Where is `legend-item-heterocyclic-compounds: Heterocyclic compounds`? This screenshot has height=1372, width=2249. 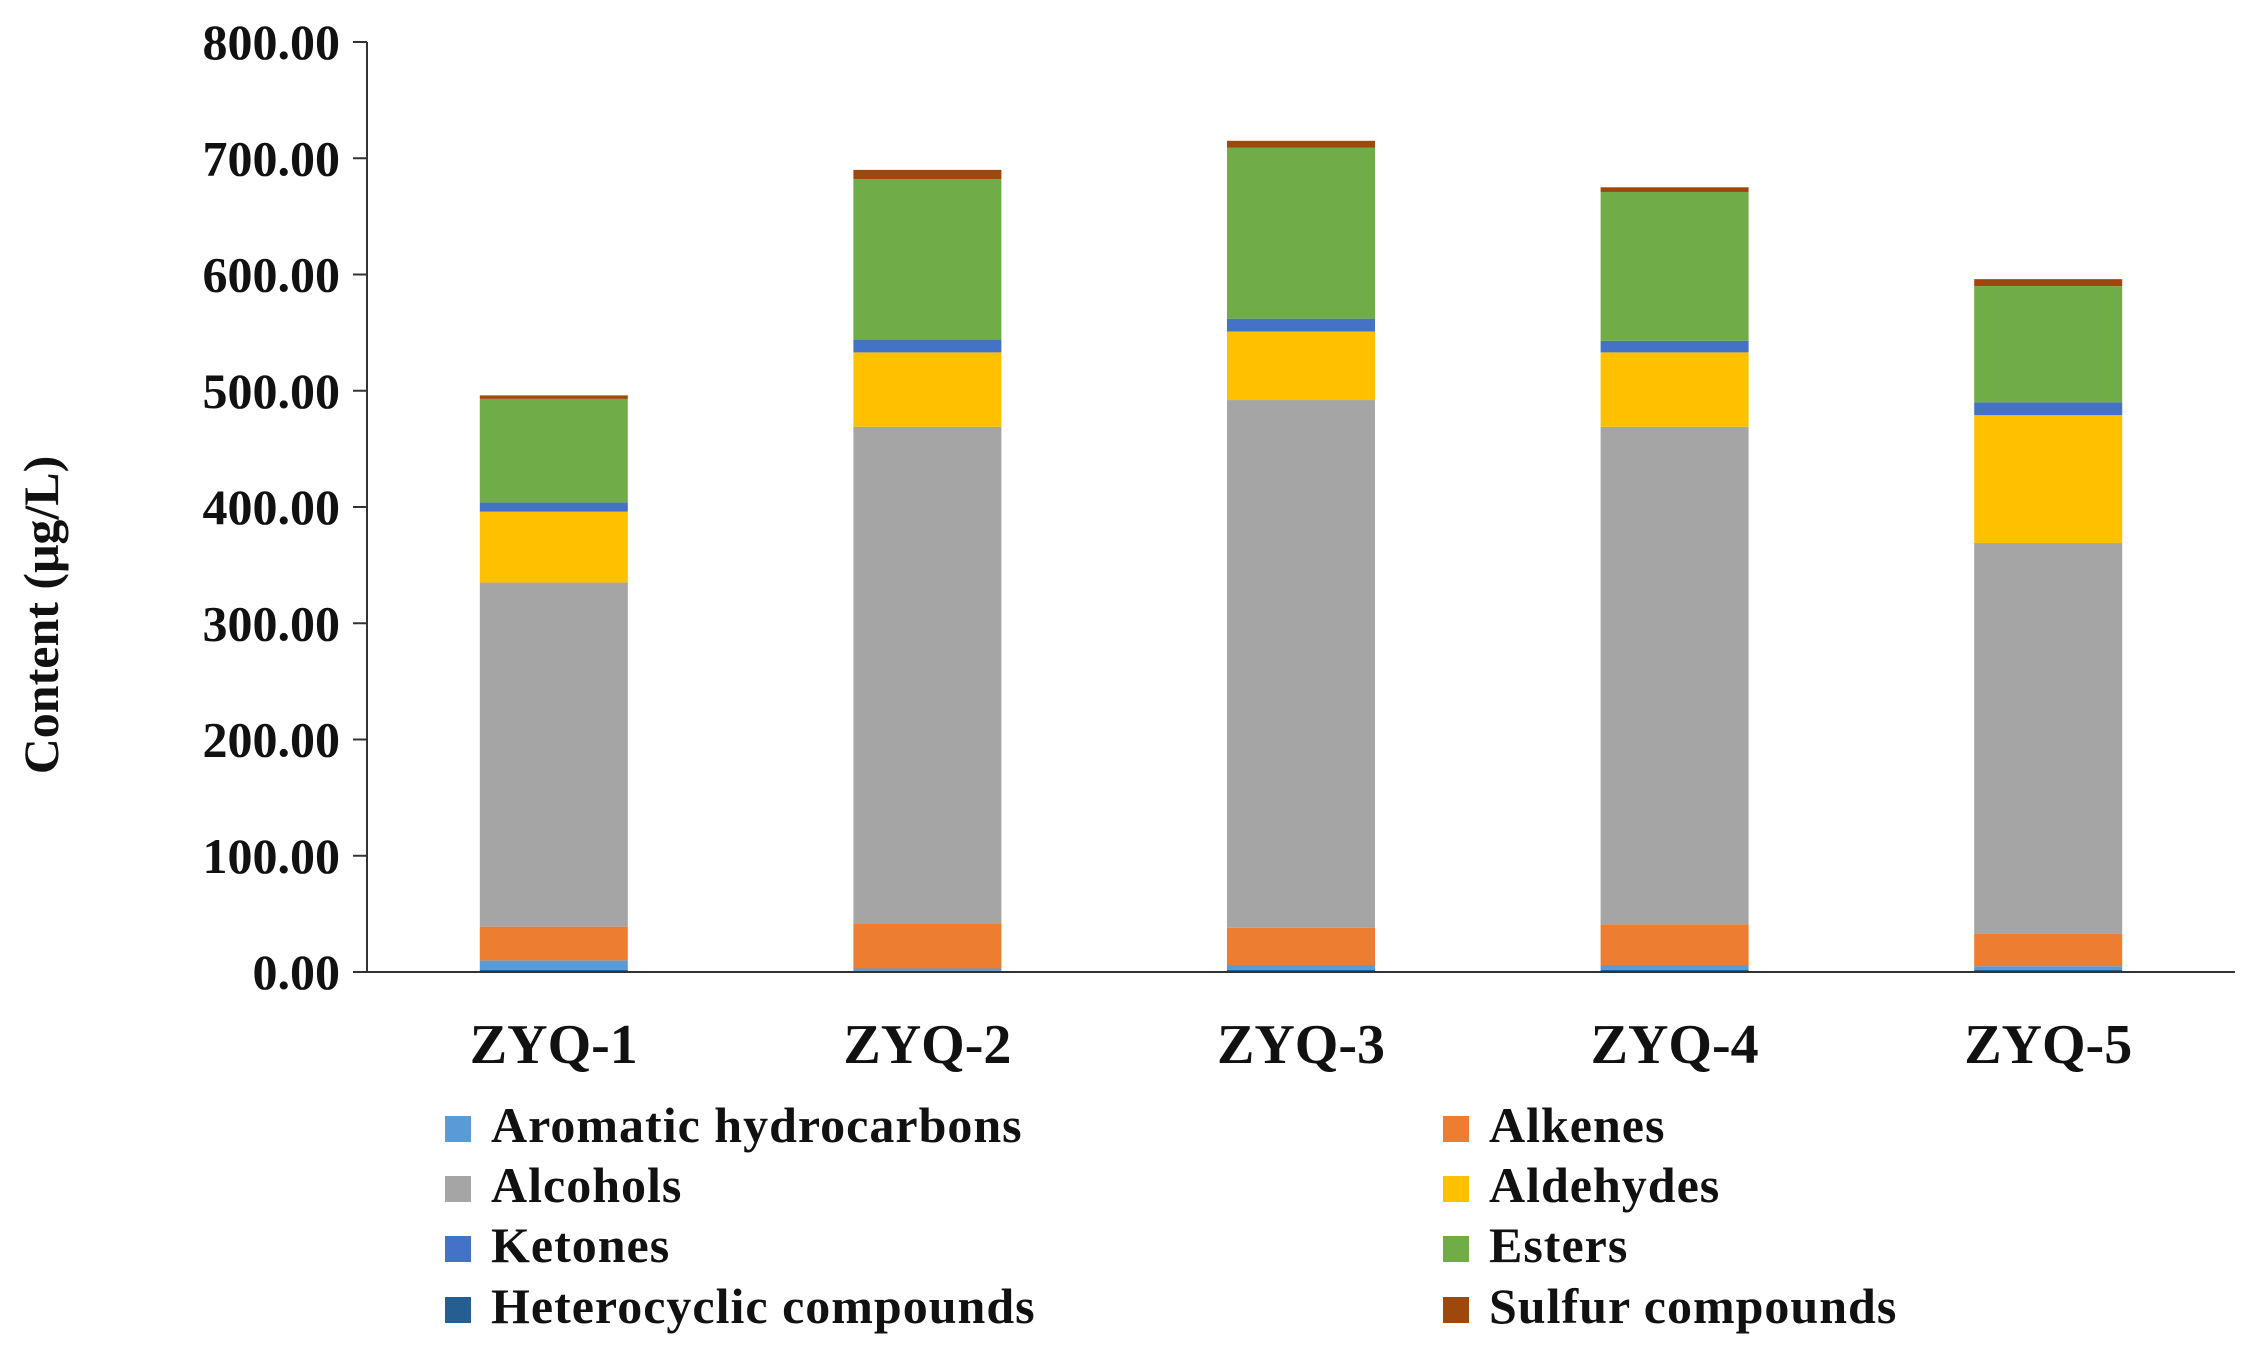
legend-item-heterocyclic-compounds: Heterocyclic compounds is located at coordinates (740, 1306).